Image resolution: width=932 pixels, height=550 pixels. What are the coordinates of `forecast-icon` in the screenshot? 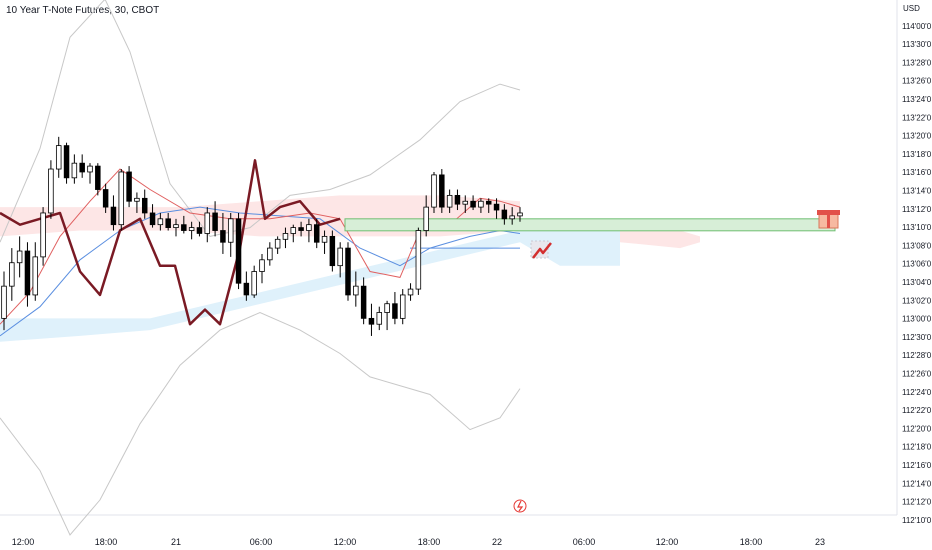 It's located at (541, 249).